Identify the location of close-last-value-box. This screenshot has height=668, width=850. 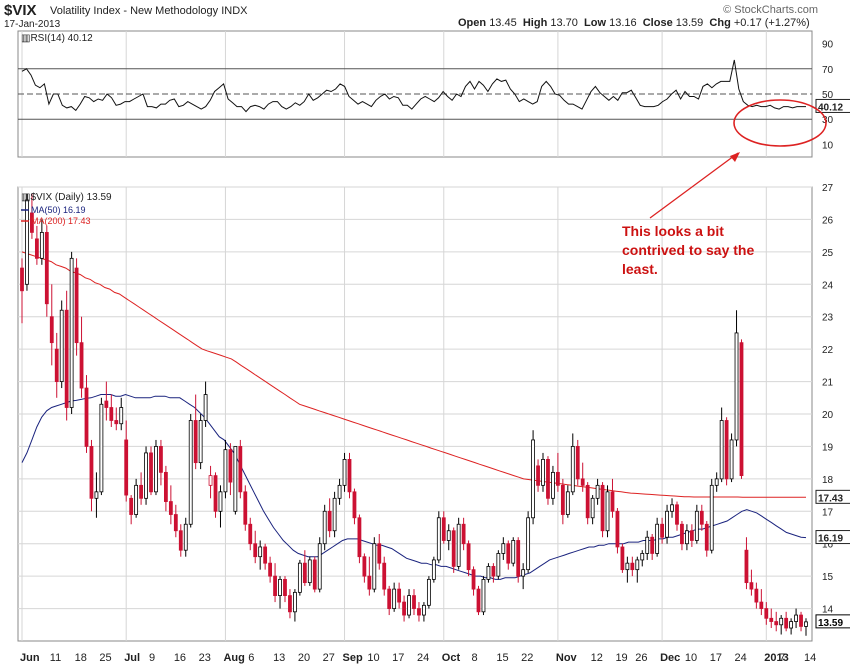
(832, 621).